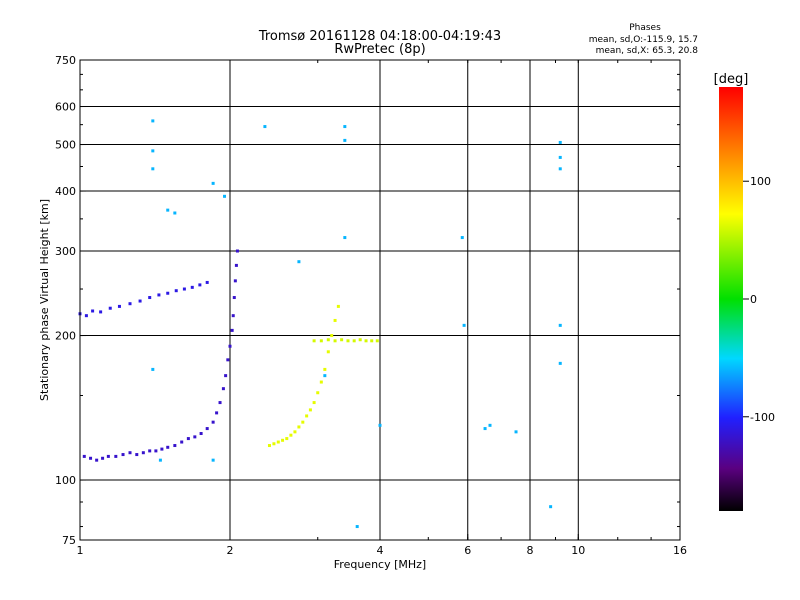  What do you see at coordinates (647, 51) in the screenshot?
I see `info-line-x: mean, sd,X: 65.3, 20.8` at bounding box center [647, 51].